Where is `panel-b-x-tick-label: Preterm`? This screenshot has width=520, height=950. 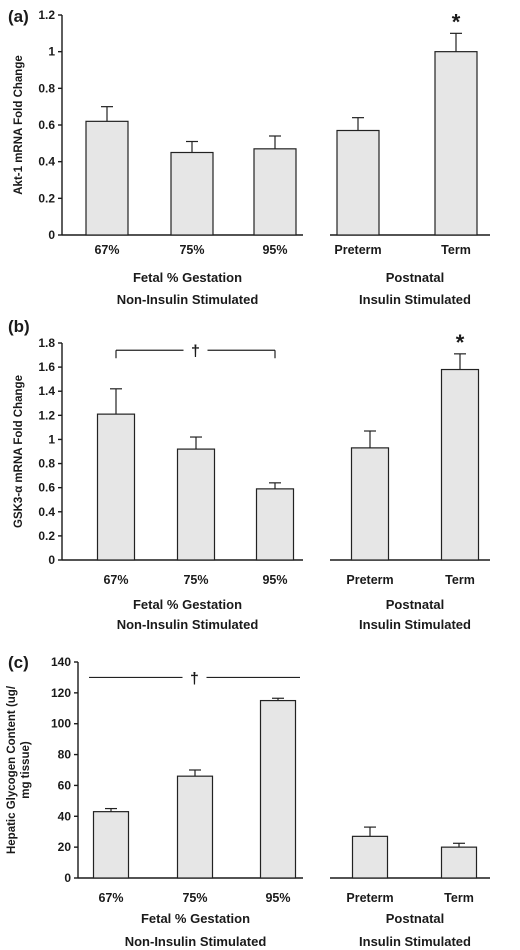
panel-b-x-tick-label: Preterm is located at coordinates (369, 580).